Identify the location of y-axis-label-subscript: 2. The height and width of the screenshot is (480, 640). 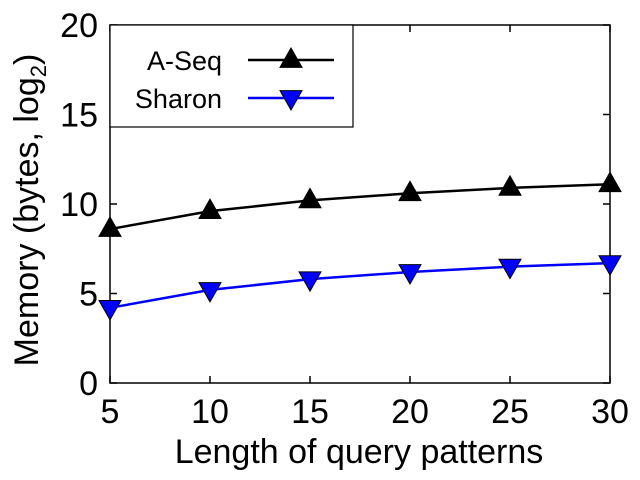
(38, 71).